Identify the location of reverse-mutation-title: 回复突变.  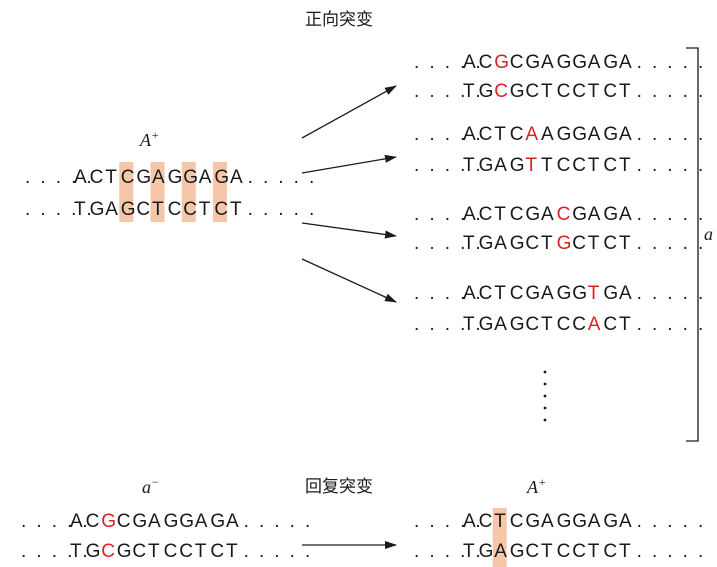
(339, 487).